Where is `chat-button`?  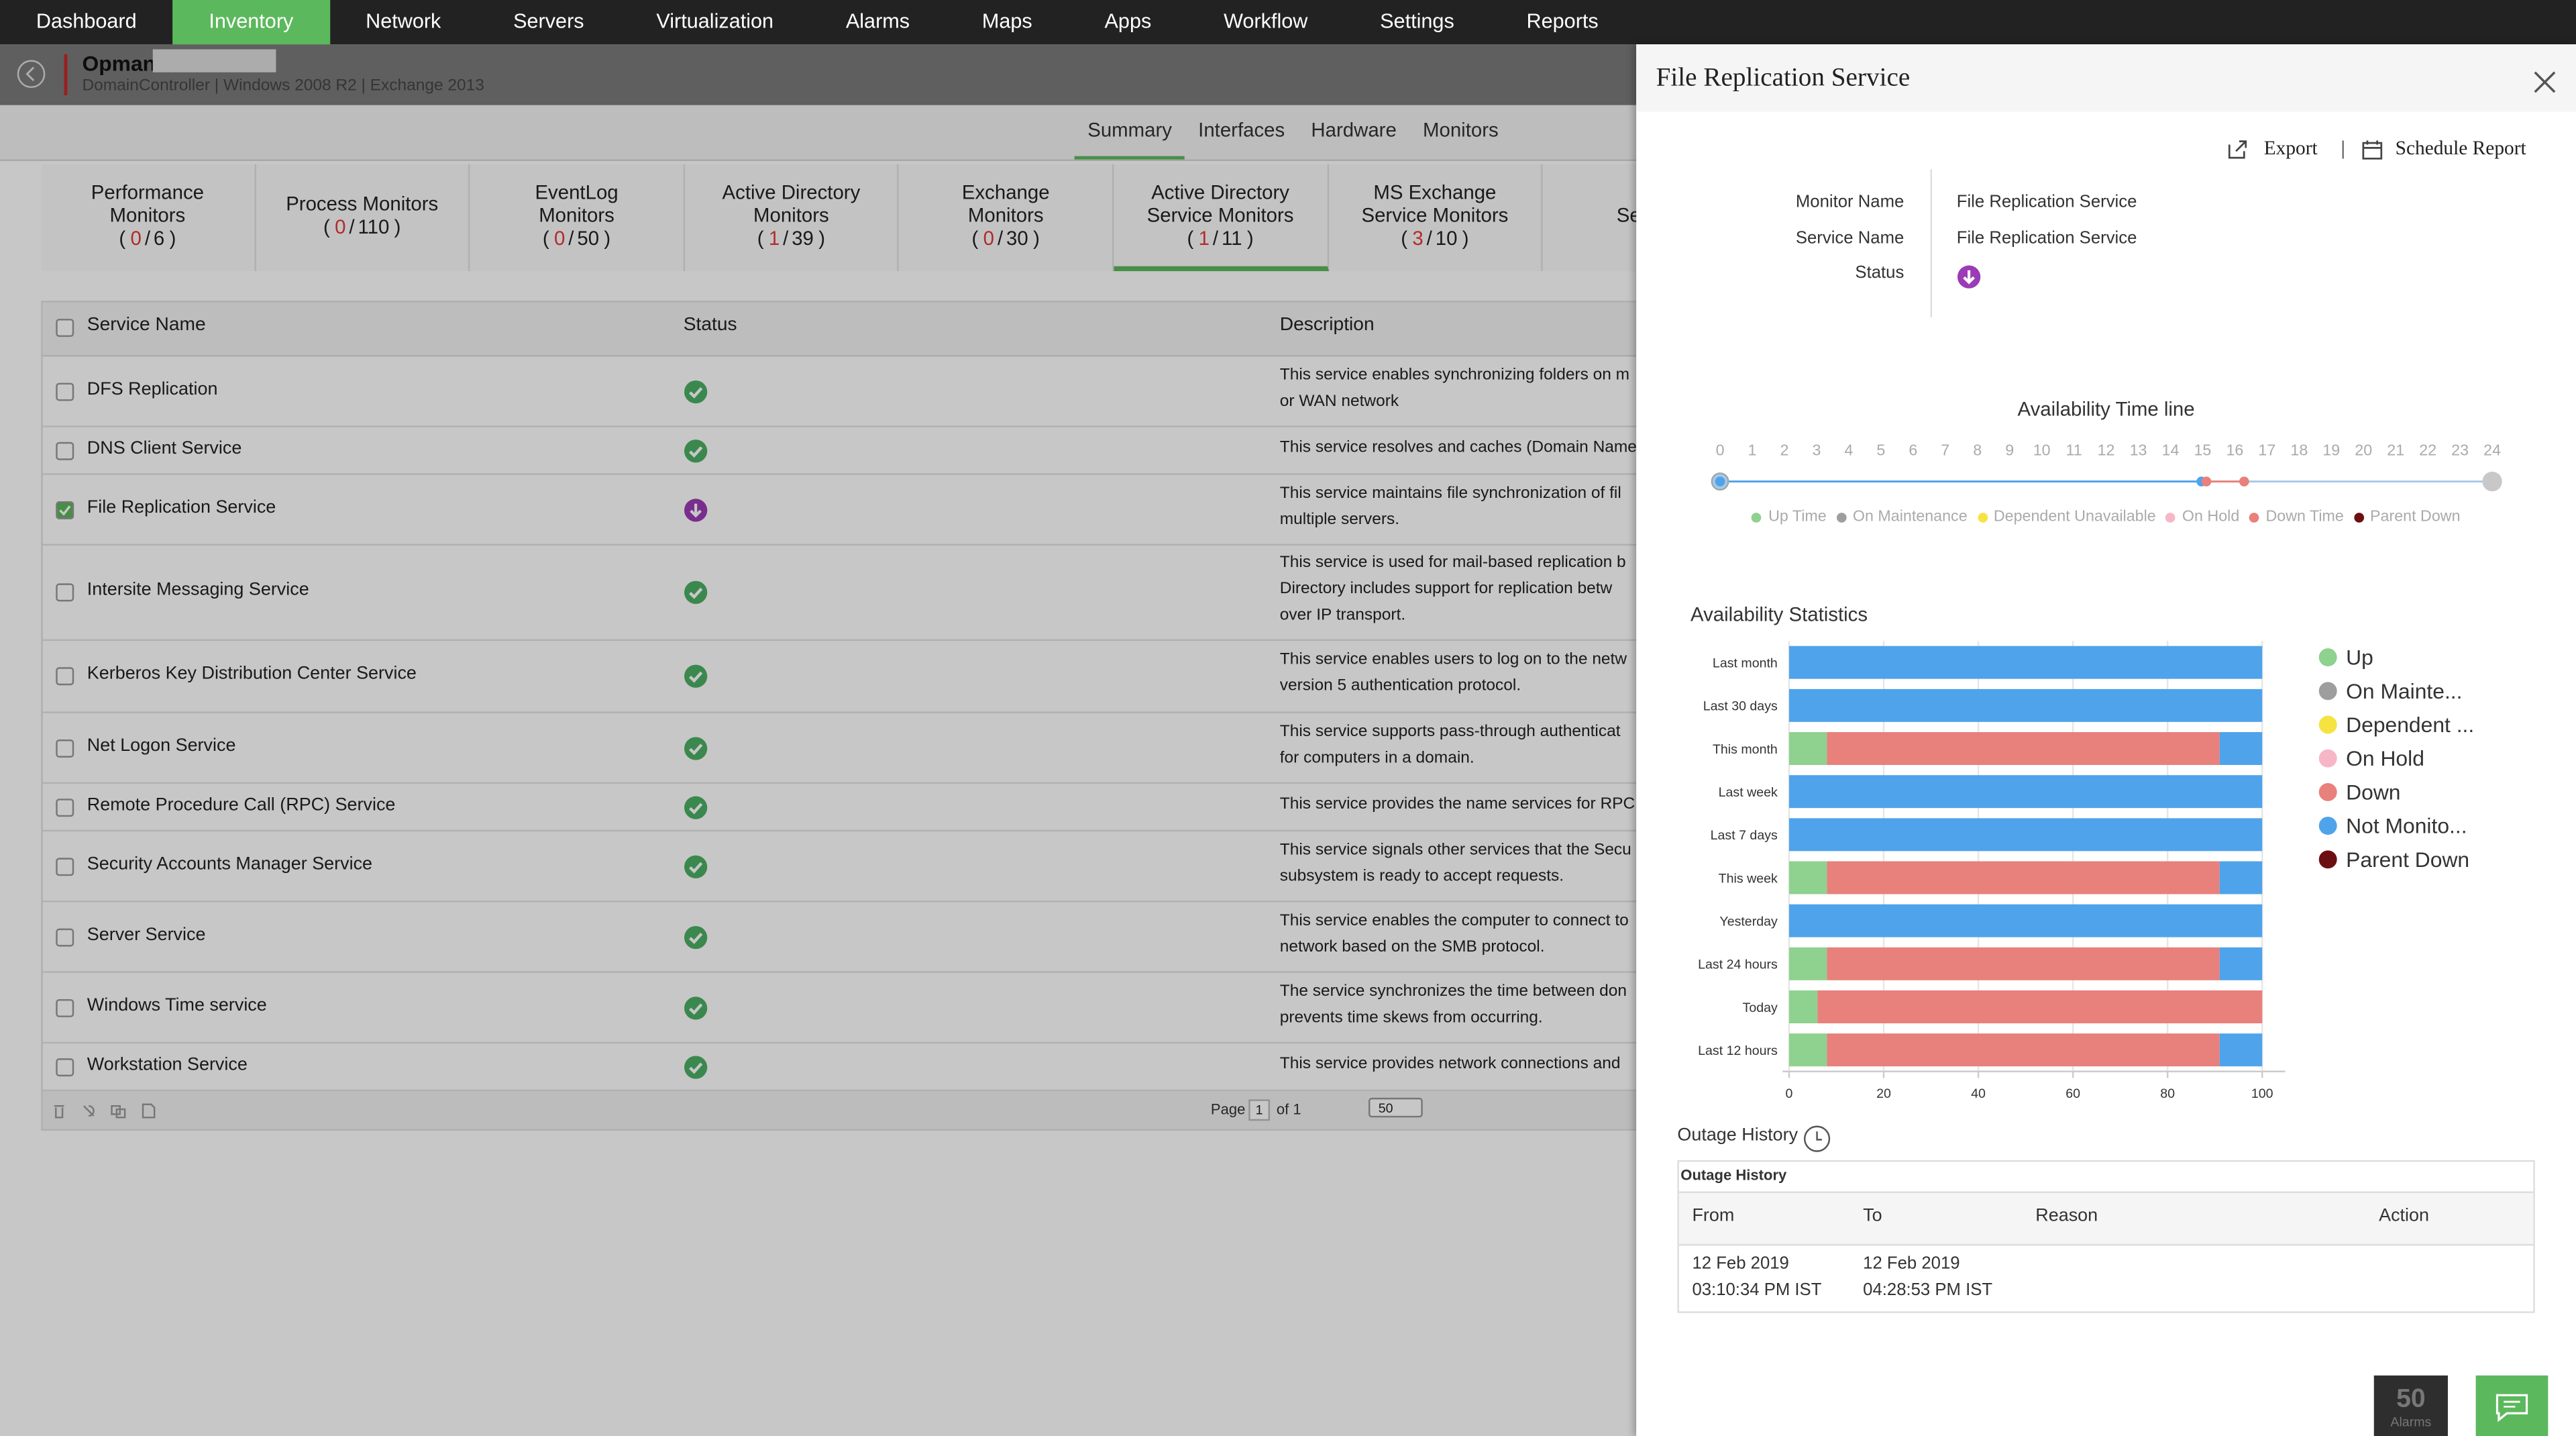 chat-button is located at coordinates (2511, 1406).